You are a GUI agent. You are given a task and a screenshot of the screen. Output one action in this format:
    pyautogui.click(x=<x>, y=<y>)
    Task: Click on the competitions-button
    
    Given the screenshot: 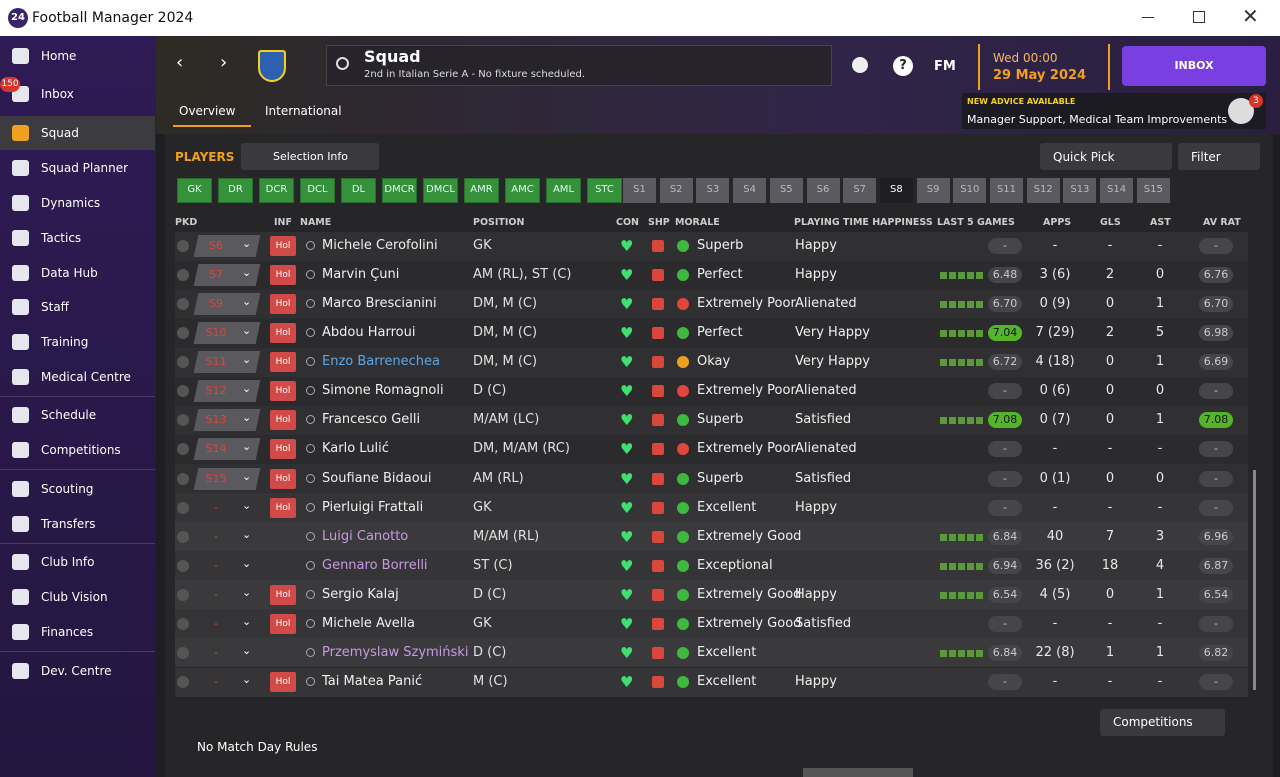 What is the action you would take?
    pyautogui.click(x=1162, y=722)
    